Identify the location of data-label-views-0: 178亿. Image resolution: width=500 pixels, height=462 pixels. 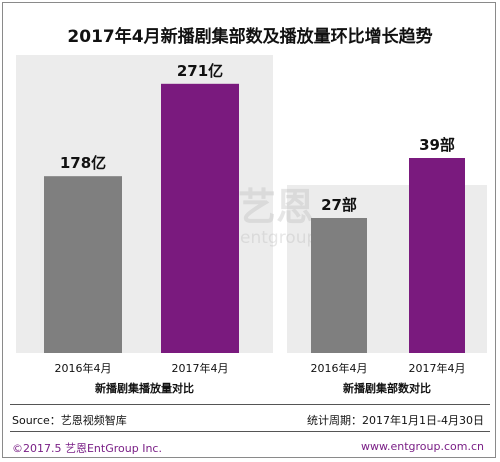
(83, 163).